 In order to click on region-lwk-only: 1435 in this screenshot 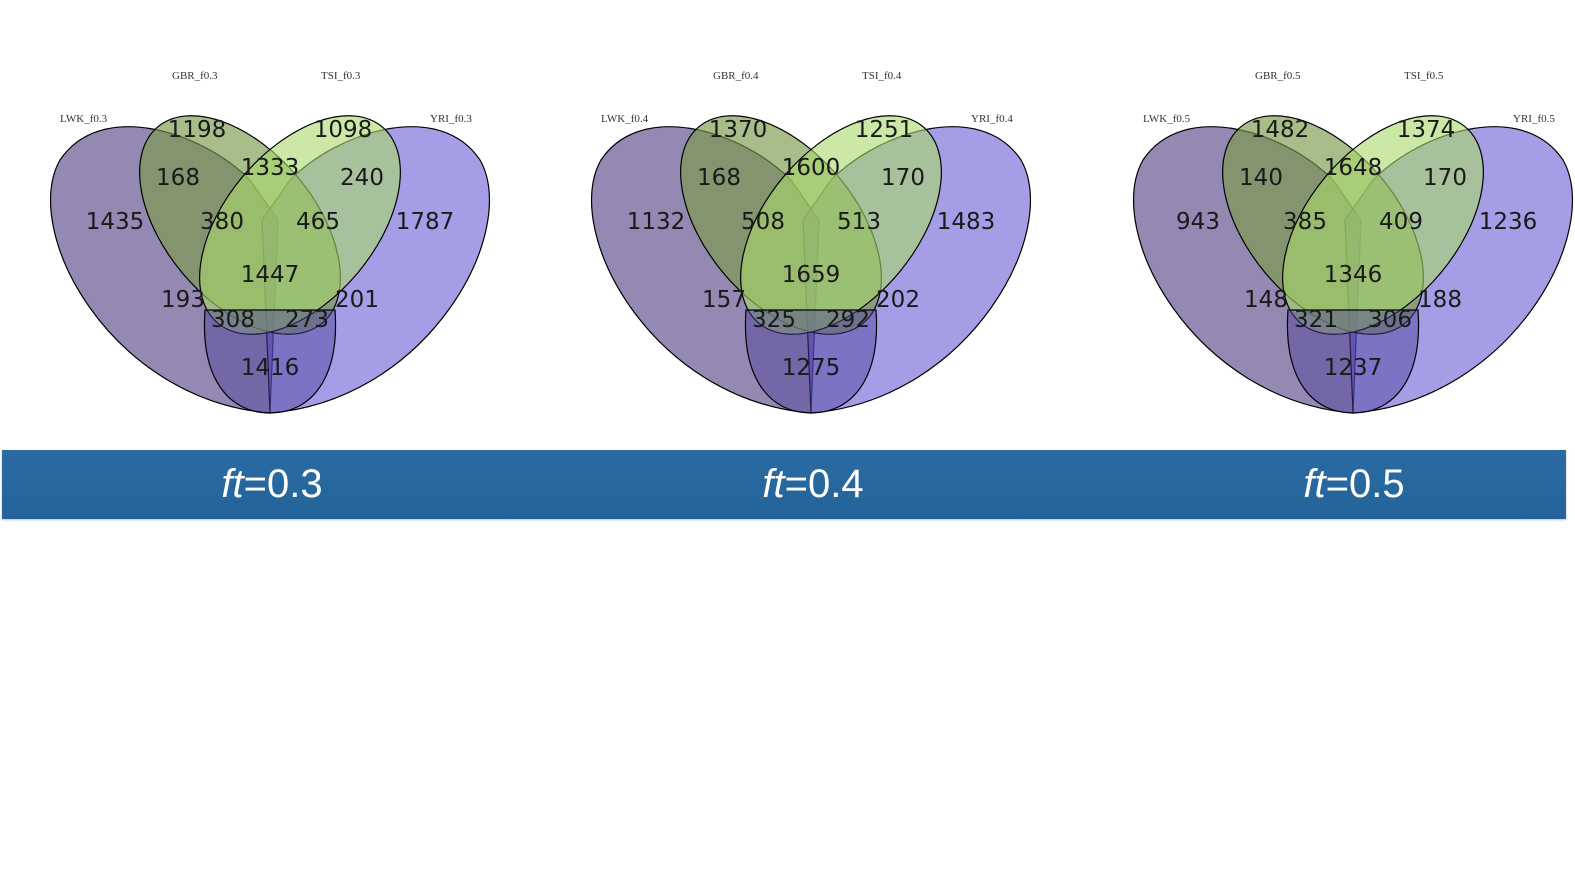, I will do `click(115, 222)`.